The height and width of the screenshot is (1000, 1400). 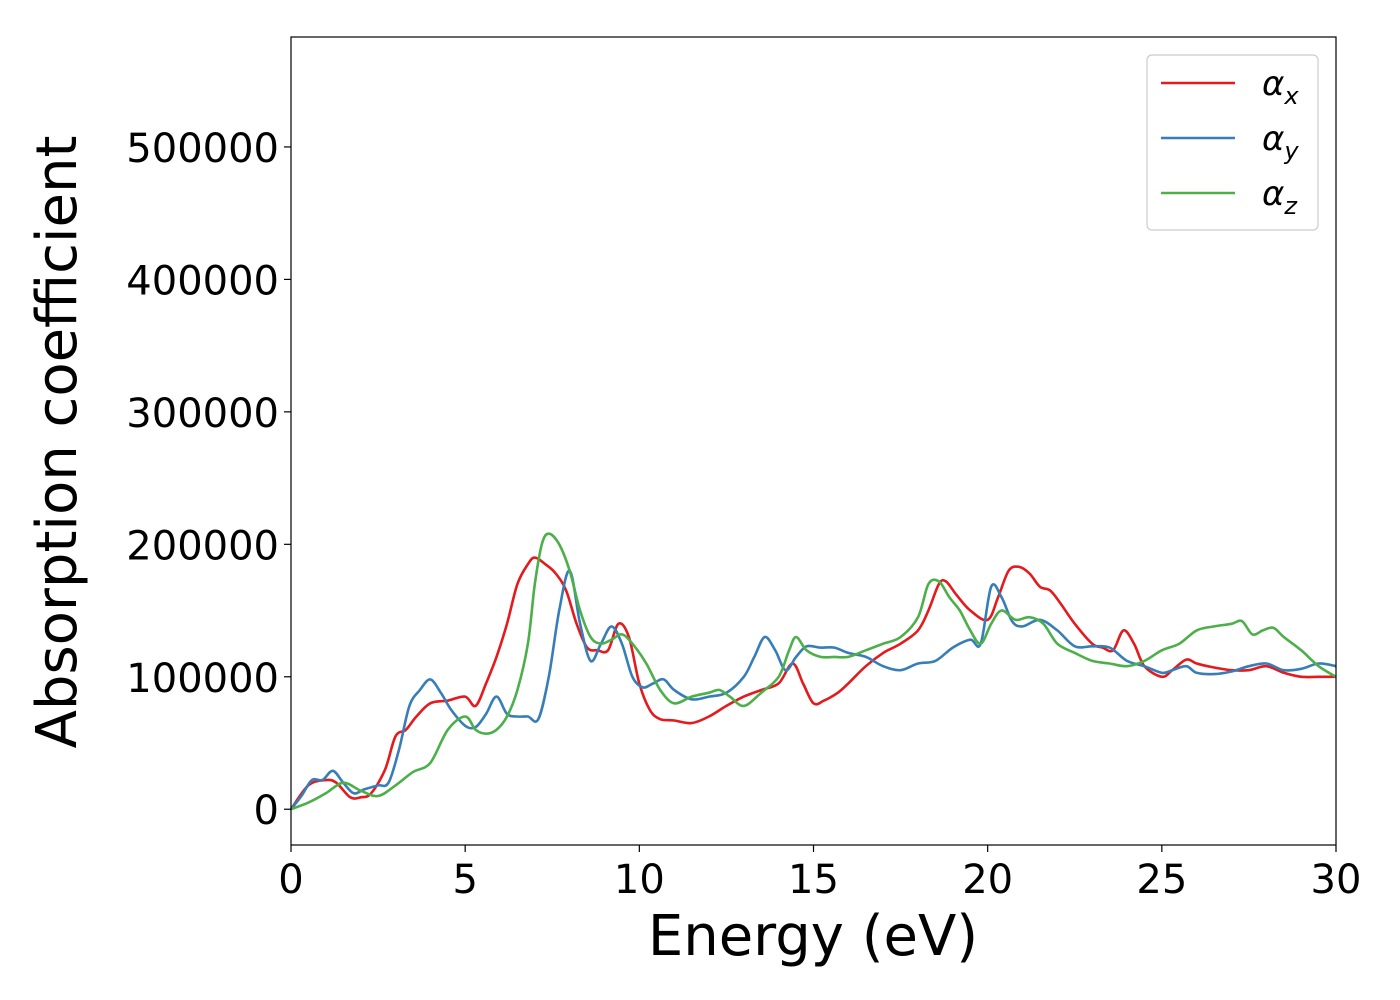 I want to click on x-tick-label: 5, so click(x=464, y=880).